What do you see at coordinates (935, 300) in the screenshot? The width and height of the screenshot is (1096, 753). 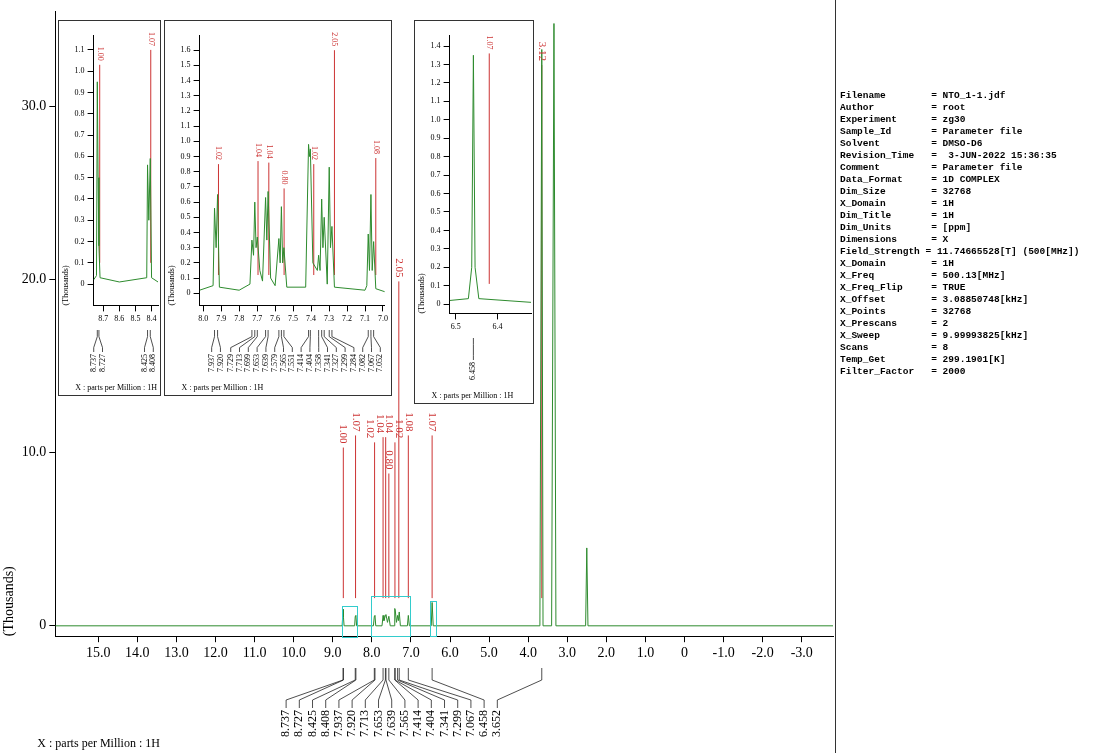 I see `text: X_Offset = 3.08850748[kHz]` at bounding box center [935, 300].